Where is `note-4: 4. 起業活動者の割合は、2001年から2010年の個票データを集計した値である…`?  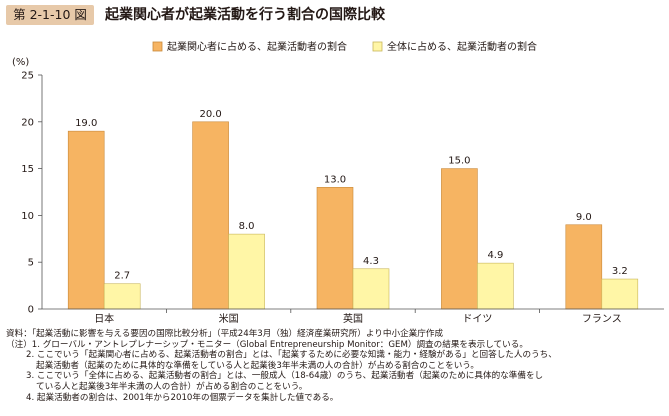
note-4: 4. 起業活動者の割合は、2001年から2010年の個票データを集計した値である… is located at coordinates (182, 397).